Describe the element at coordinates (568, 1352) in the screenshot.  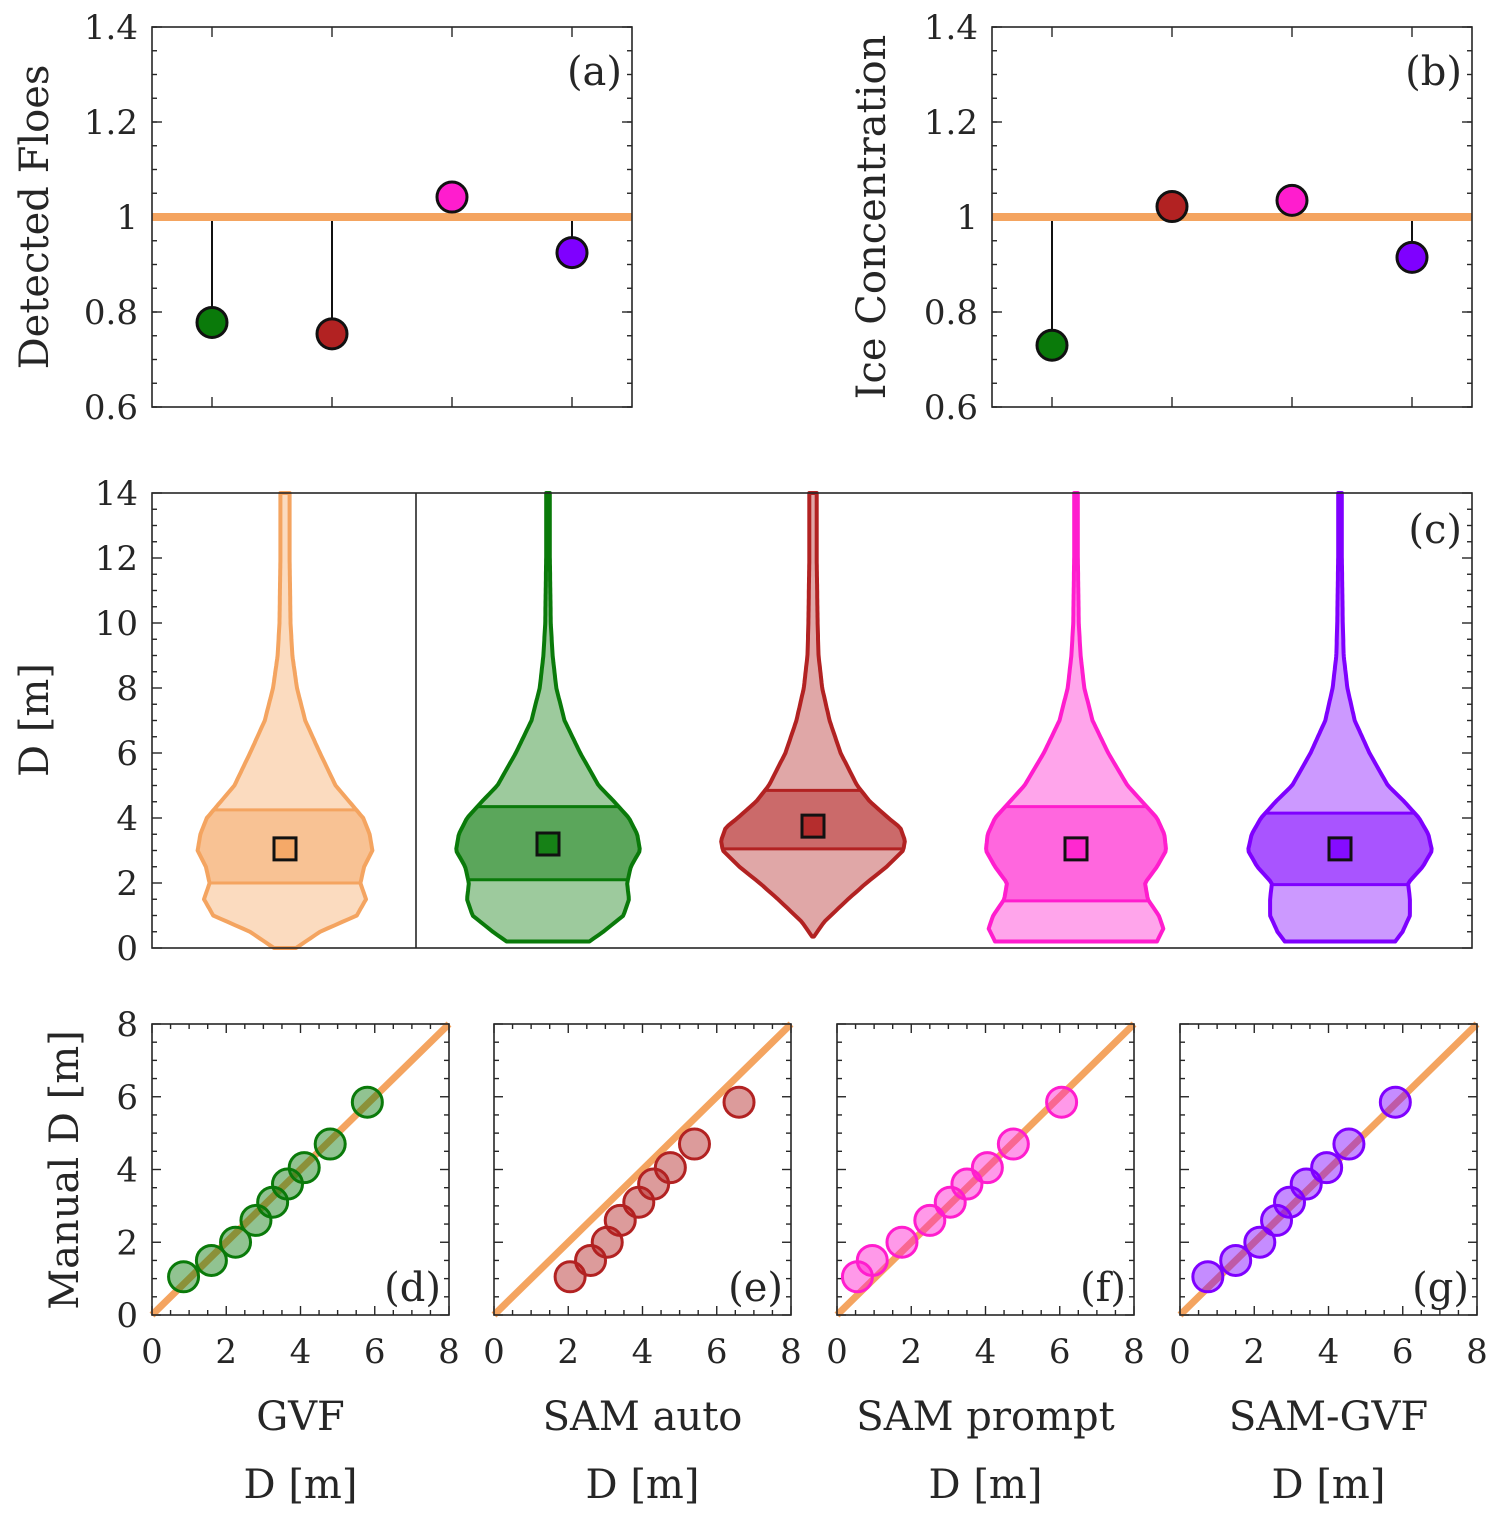
I see `panel-e-xtick-label: 2` at that location.